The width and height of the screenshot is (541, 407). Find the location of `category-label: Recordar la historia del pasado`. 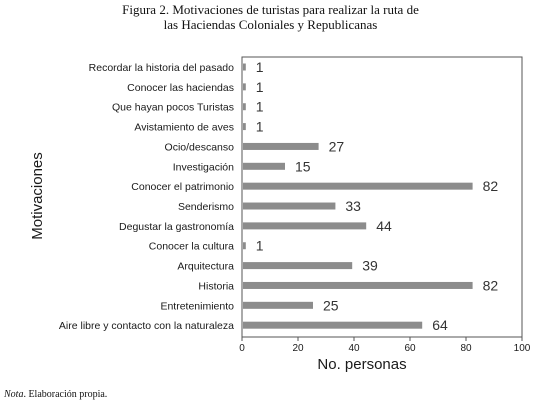

category-label: Recordar la historia del pasado is located at coordinates (161, 68).